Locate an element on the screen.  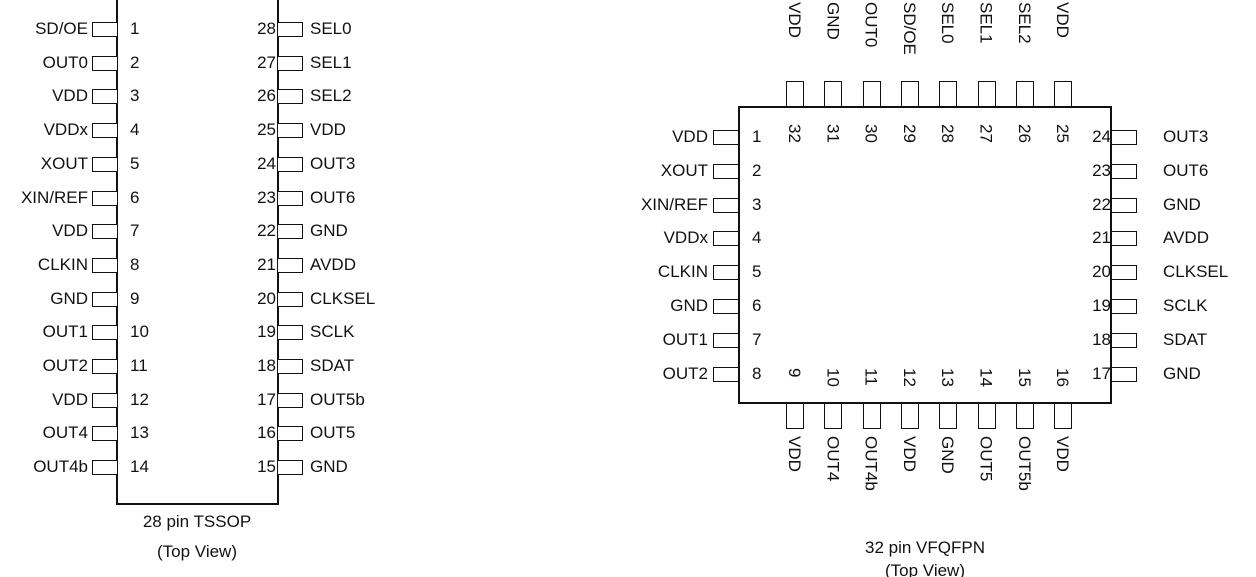
pin-number: 27 is located at coordinates (266, 62).